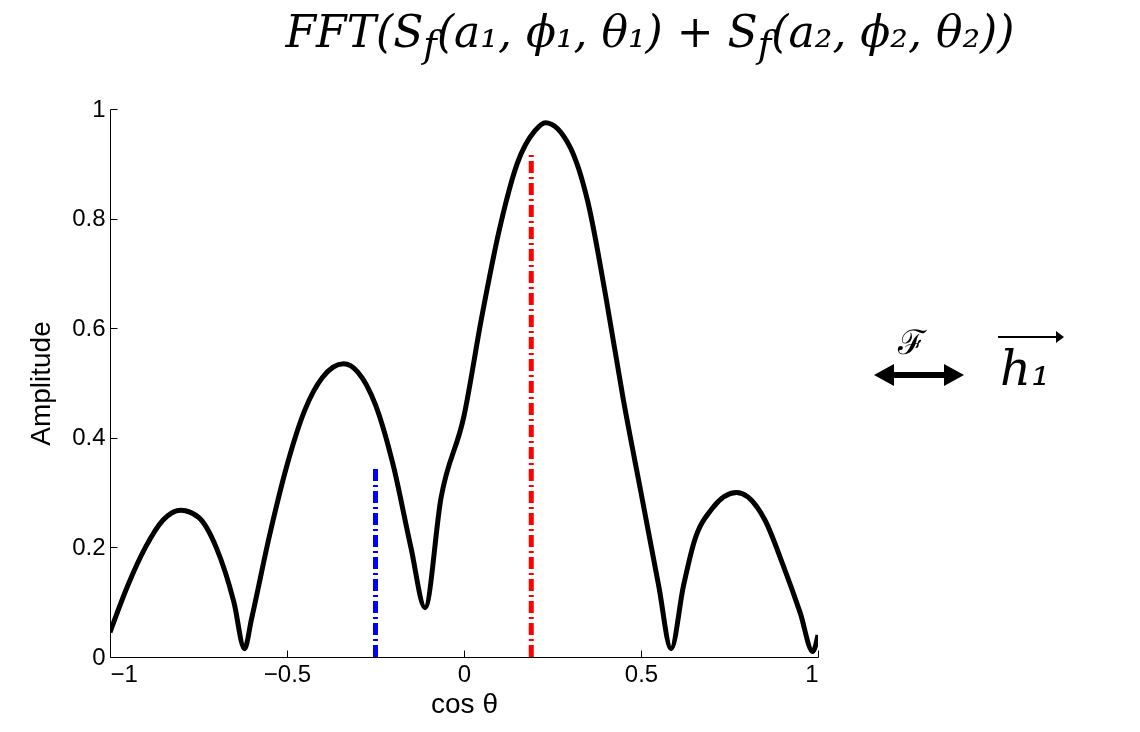 The image size is (1140, 732). Describe the element at coordinates (812, 673) in the screenshot. I see `x-tick-label: 1` at that location.